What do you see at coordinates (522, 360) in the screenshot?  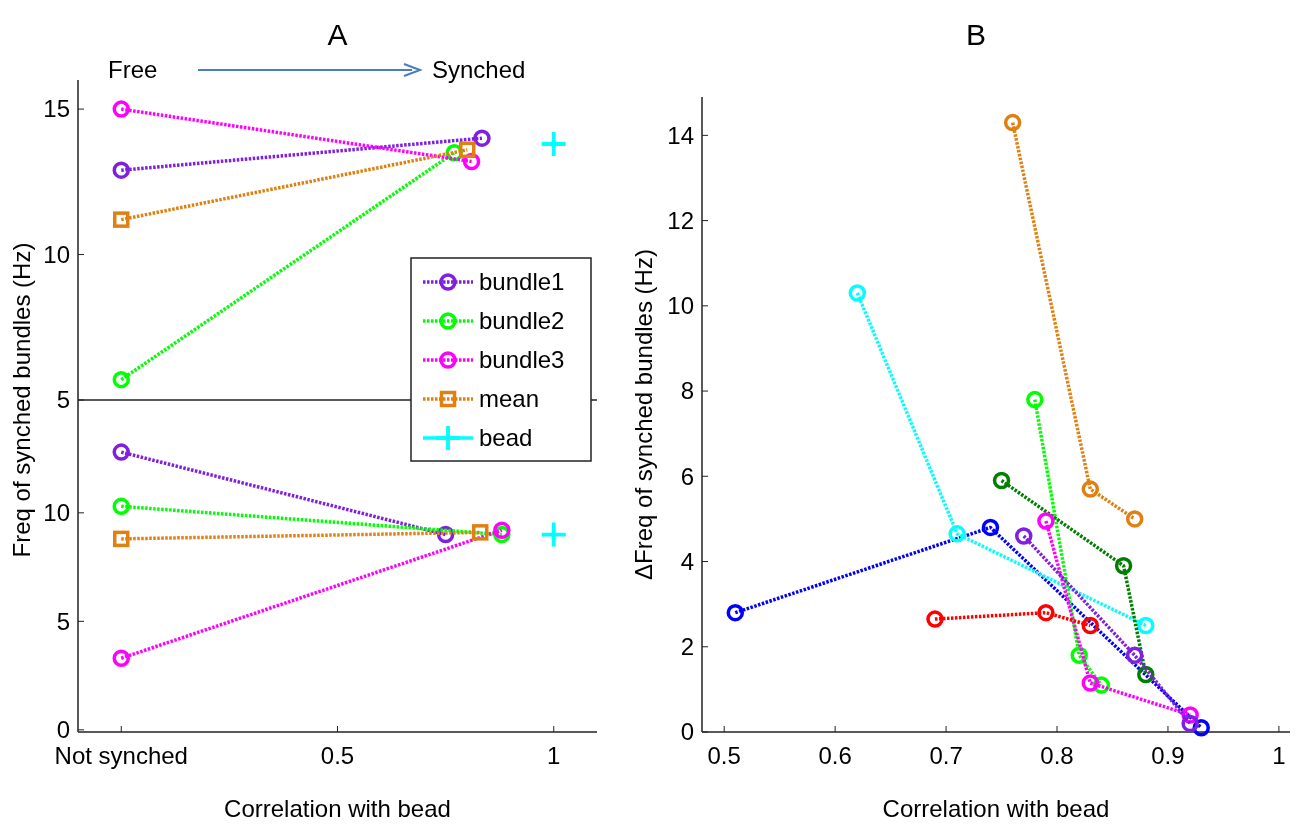 I see `legend-label: bundle3` at bounding box center [522, 360].